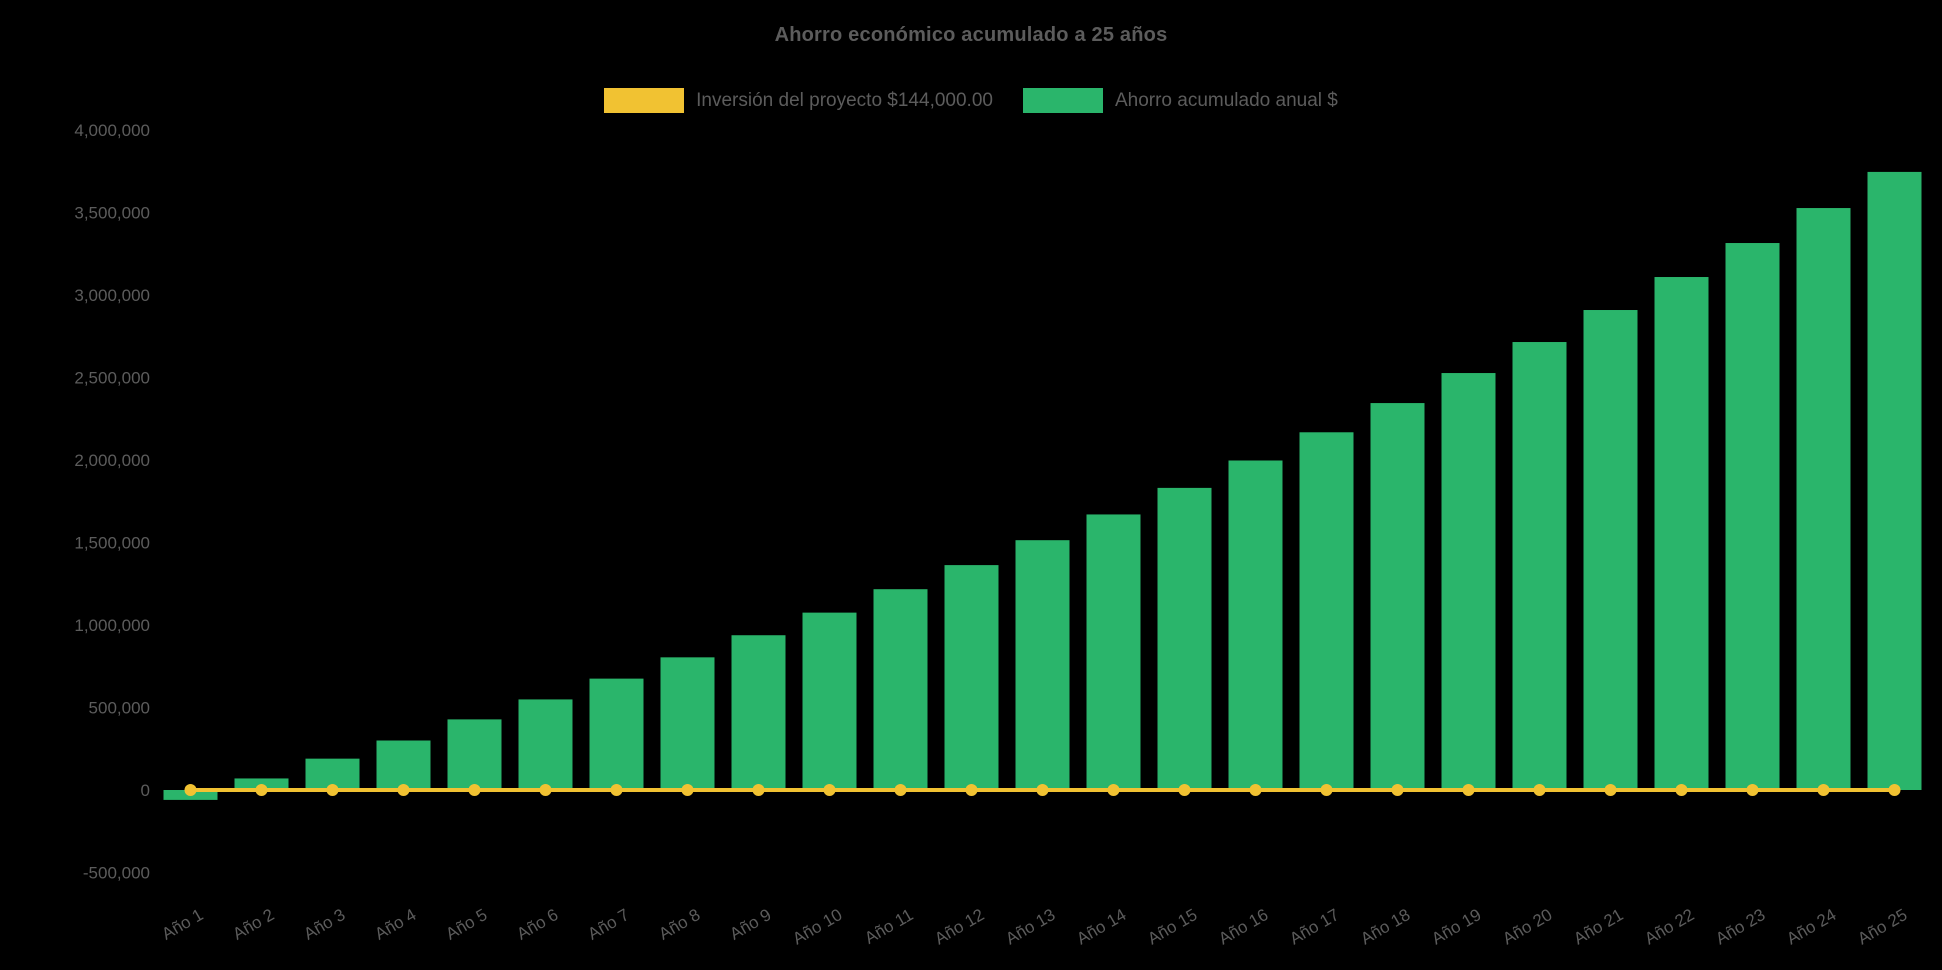 The image size is (1942, 970). I want to click on bar-año-15, so click(1184, 638).